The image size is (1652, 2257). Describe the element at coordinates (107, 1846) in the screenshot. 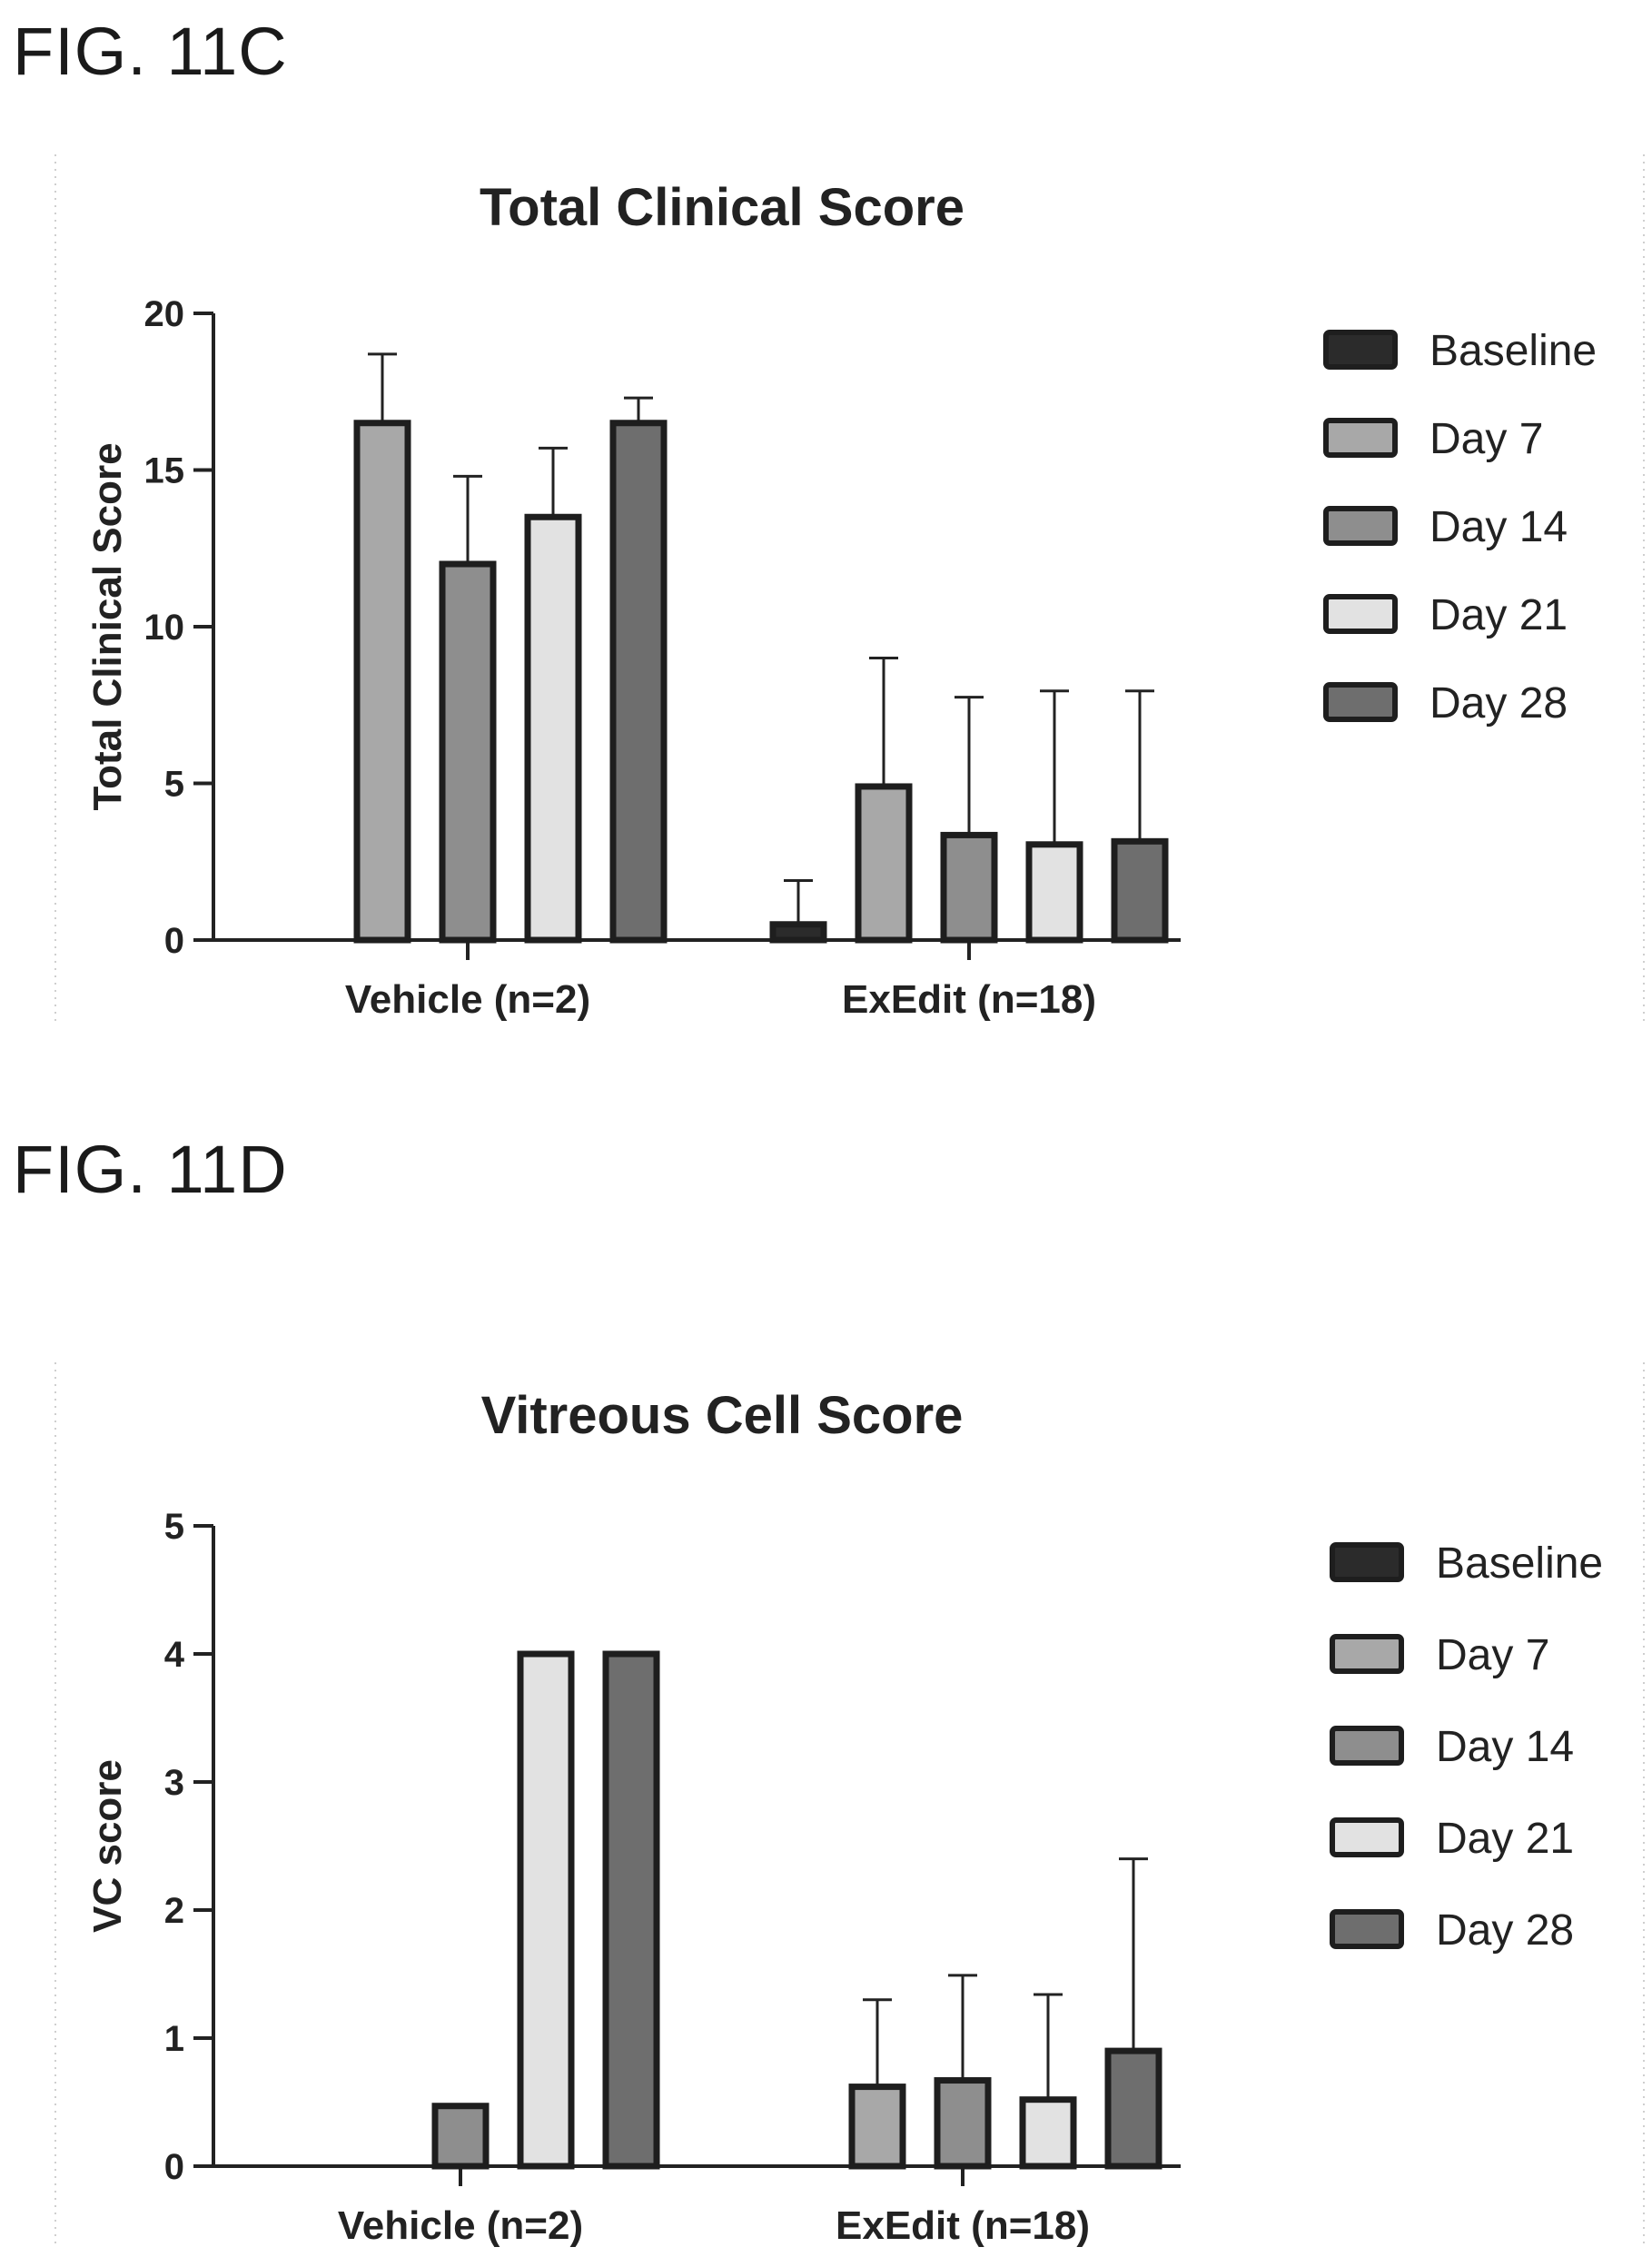

I see `y-axis-title: VC score` at that location.